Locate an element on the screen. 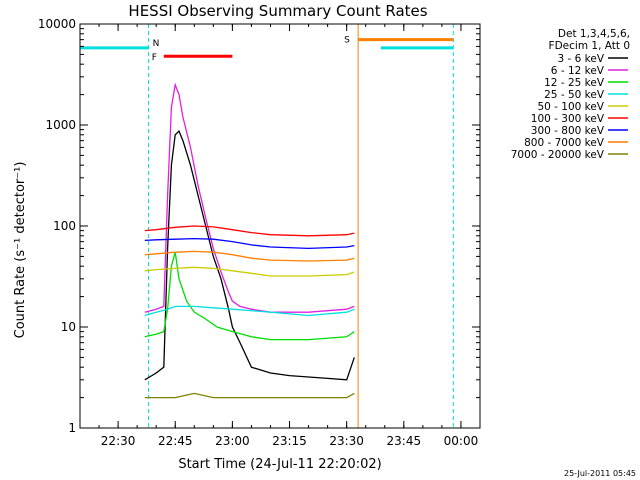 Image resolution: width=640 pixels, height=480 pixels. legend-header-line: Det 1,3,4,5,6, is located at coordinates (594, 34).